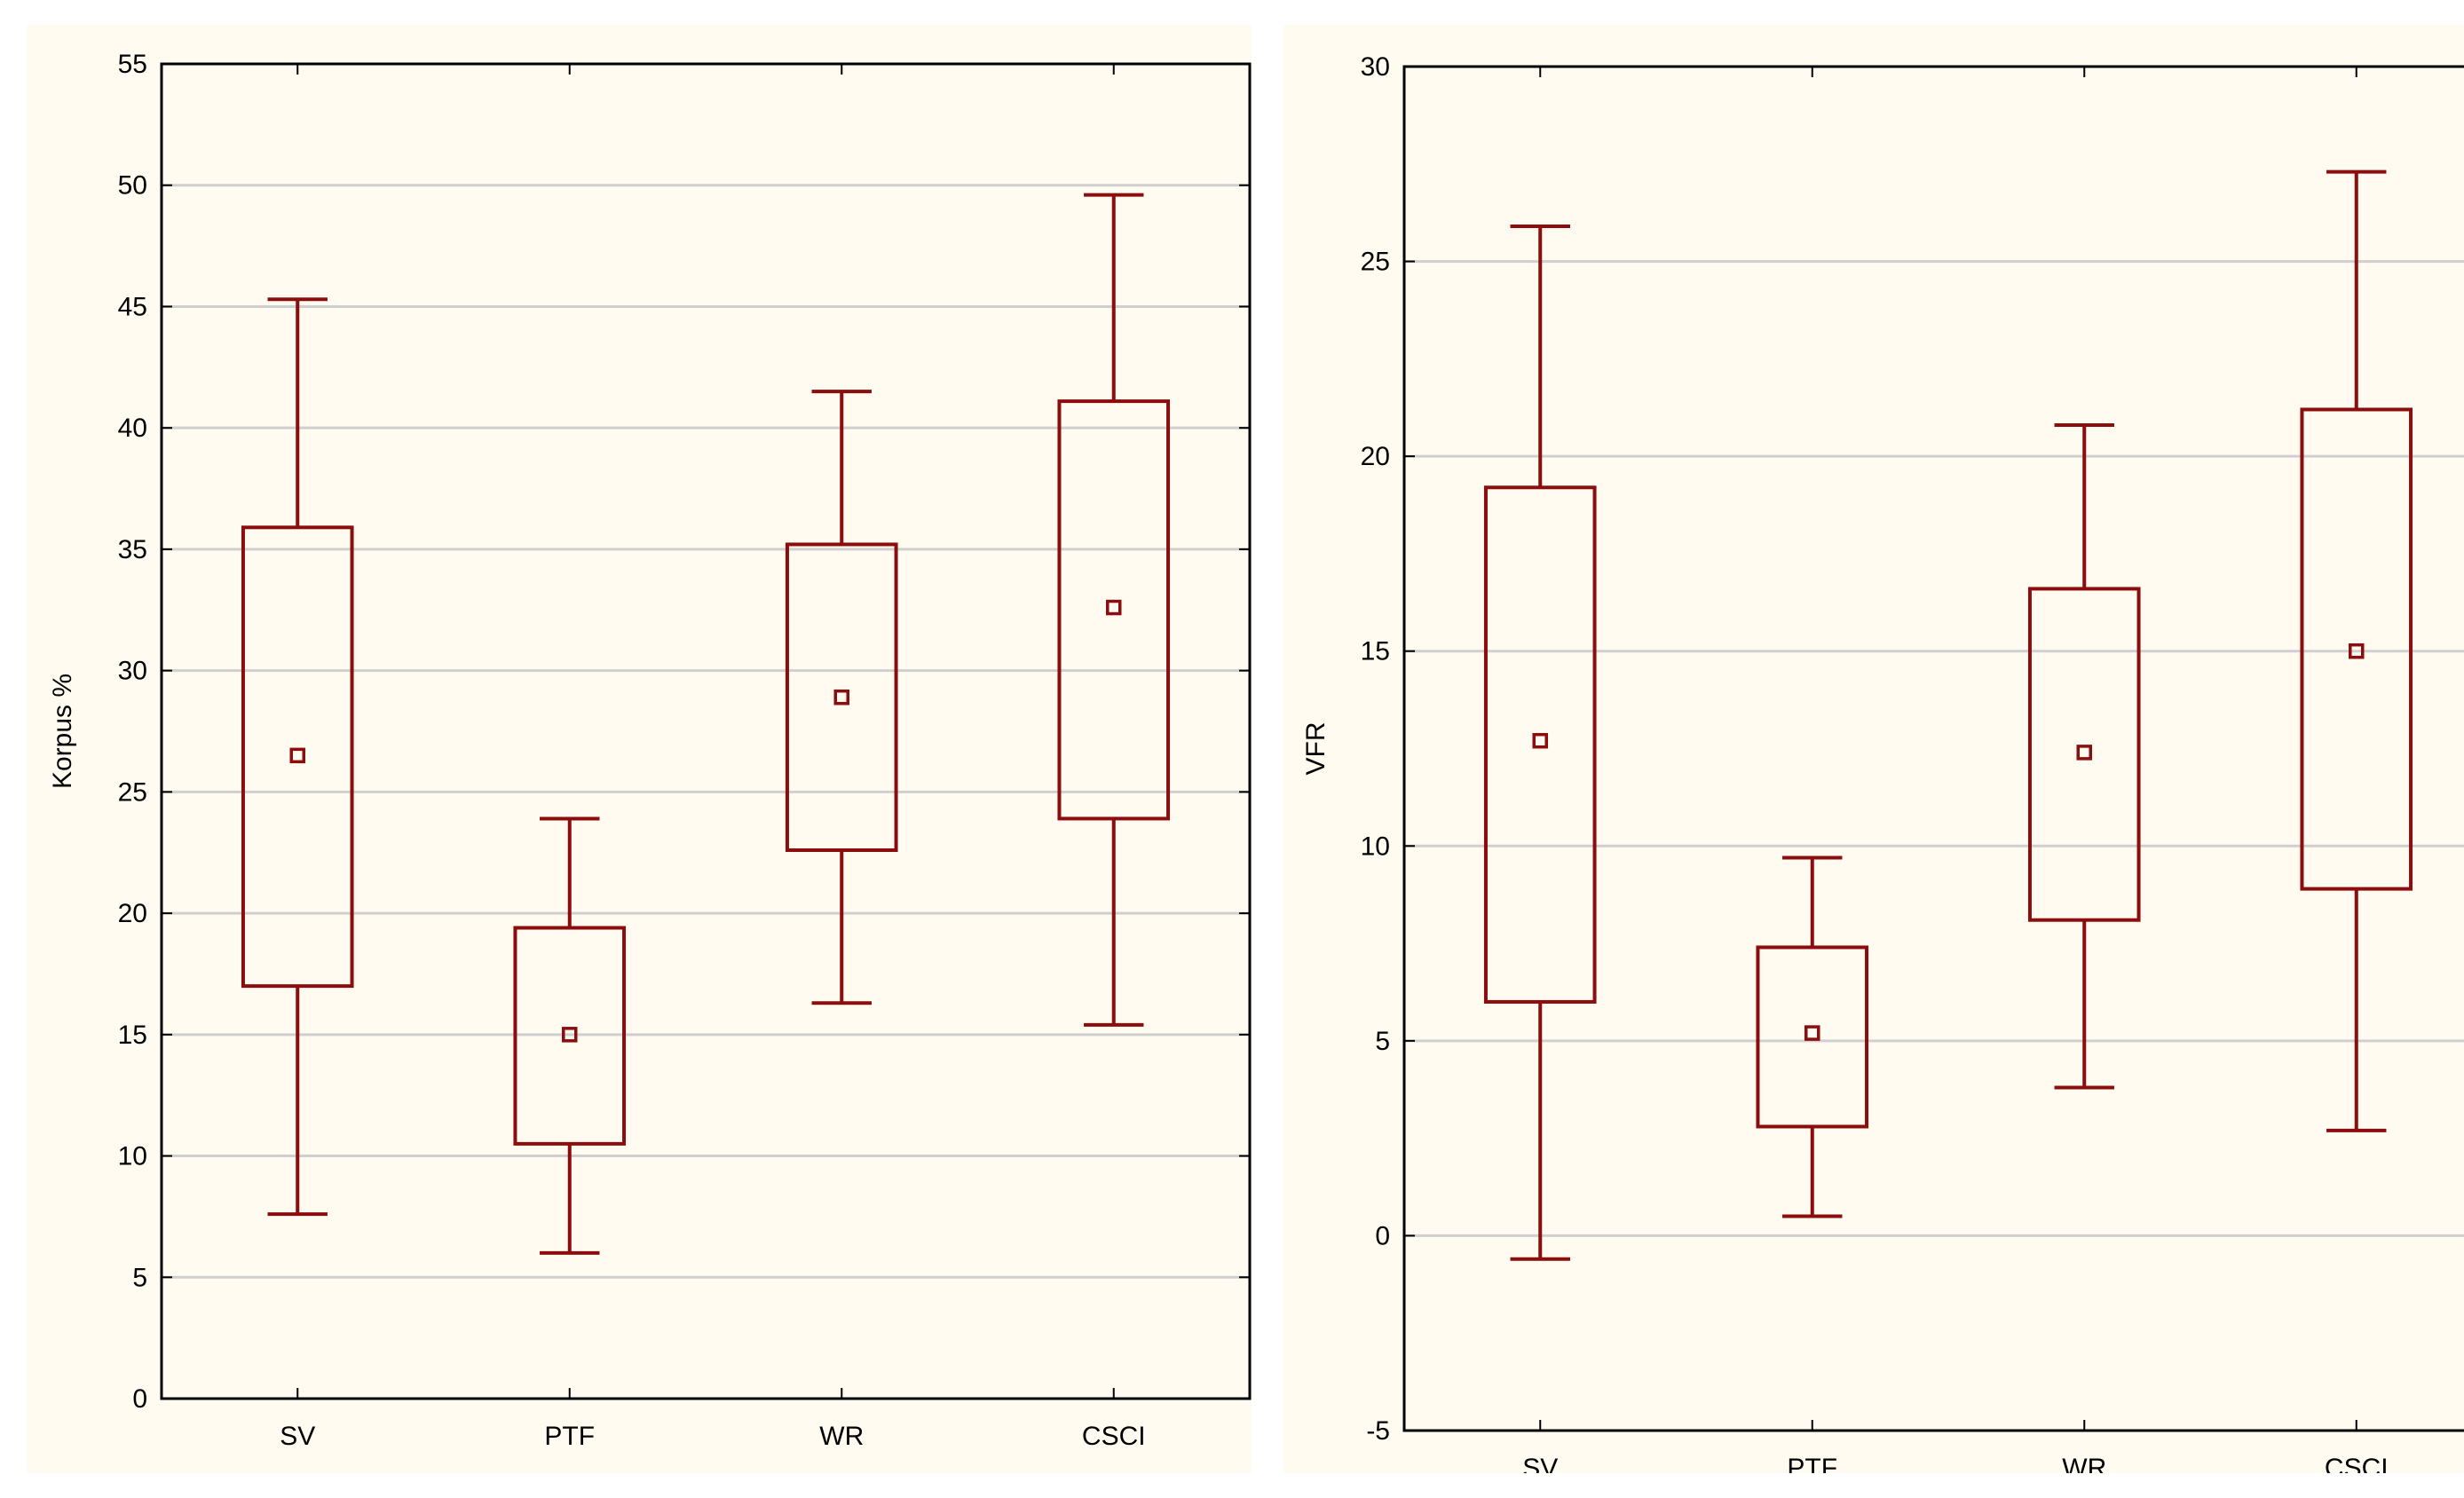 This screenshot has height=1498, width=2464. Describe the element at coordinates (132, 306) in the screenshot. I see `y-tick-label: 45` at that location.